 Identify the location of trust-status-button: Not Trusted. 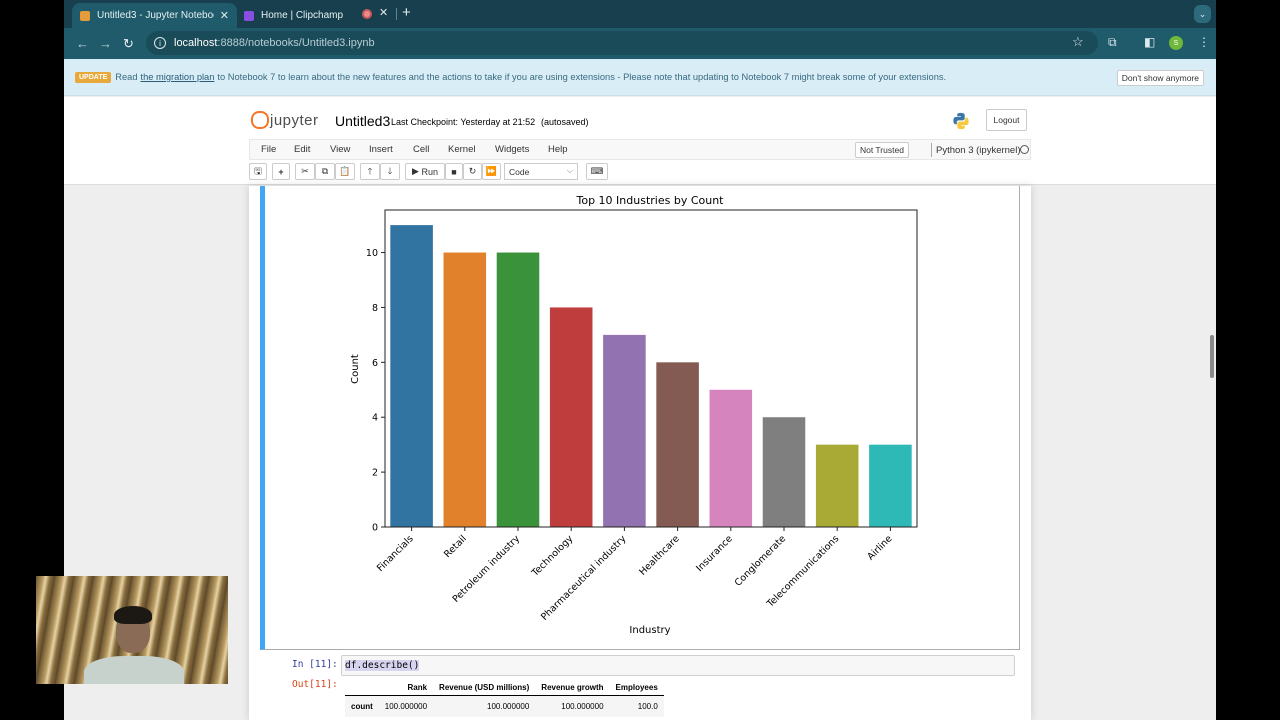
(882, 150).